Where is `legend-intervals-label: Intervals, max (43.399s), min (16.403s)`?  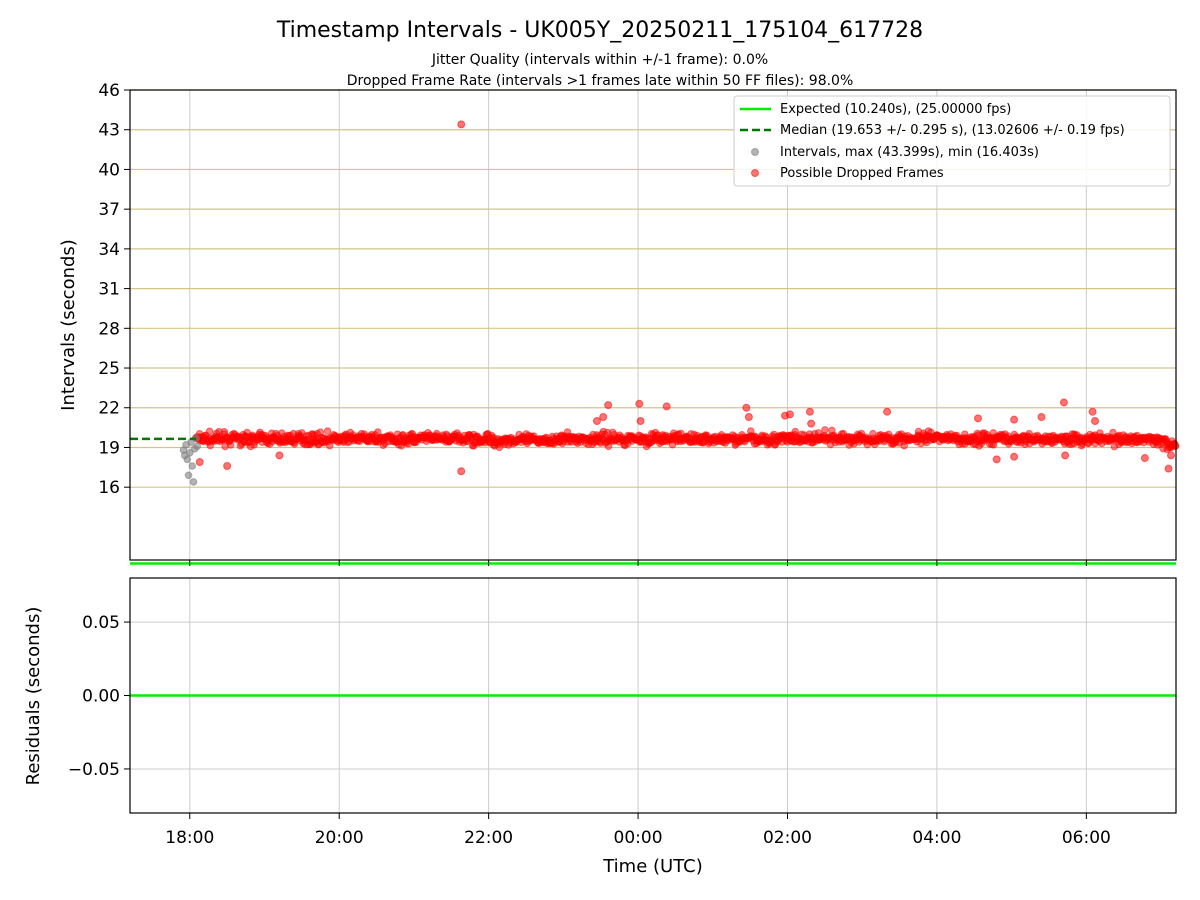 legend-intervals-label: Intervals, max (43.399s), min (16.403s) is located at coordinates (909, 152).